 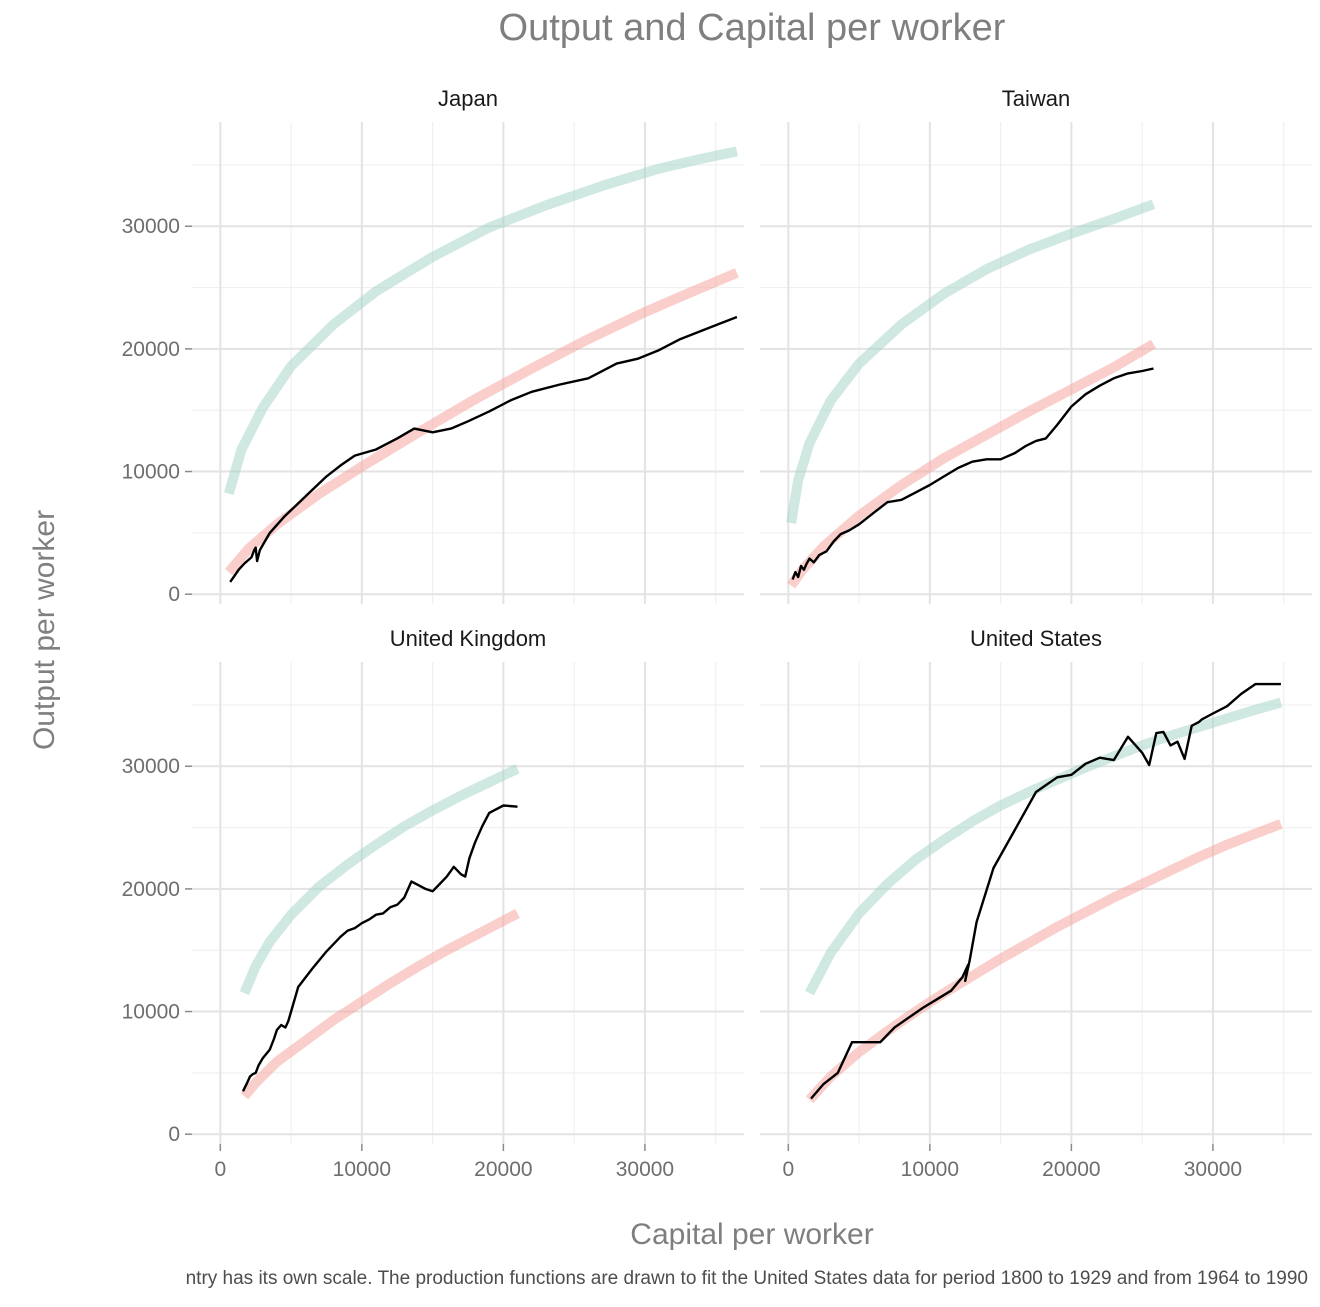 I want to click on y-axis-label: Output per worker, so click(x=44, y=630).